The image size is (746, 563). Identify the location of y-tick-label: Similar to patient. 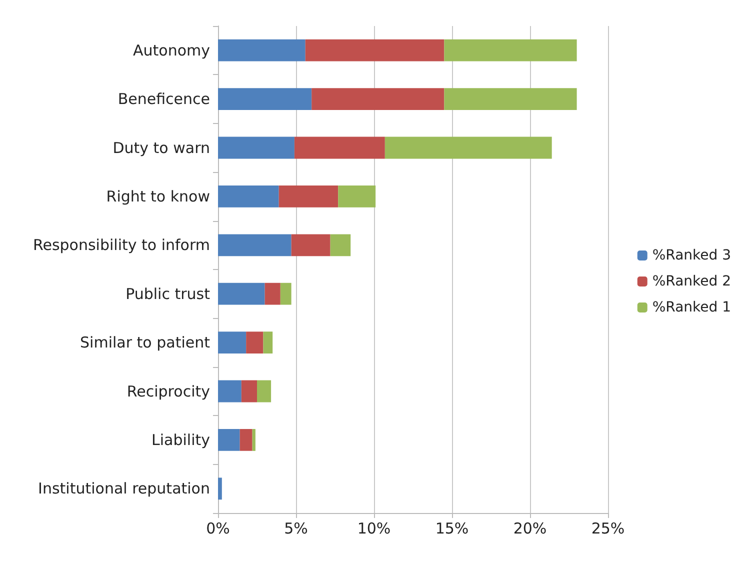
(145, 343).